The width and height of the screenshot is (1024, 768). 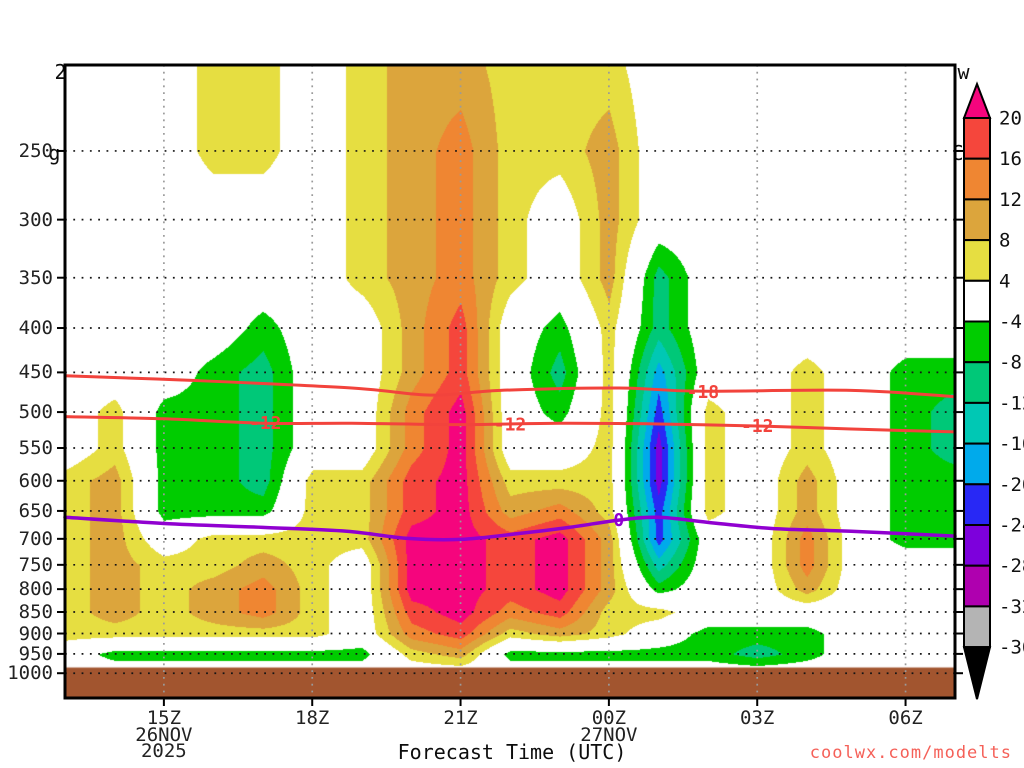 What do you see at coordinates (35, 480) in the screenshot?
I see `y-tick-label: 600` at bounding box center [35, 480].